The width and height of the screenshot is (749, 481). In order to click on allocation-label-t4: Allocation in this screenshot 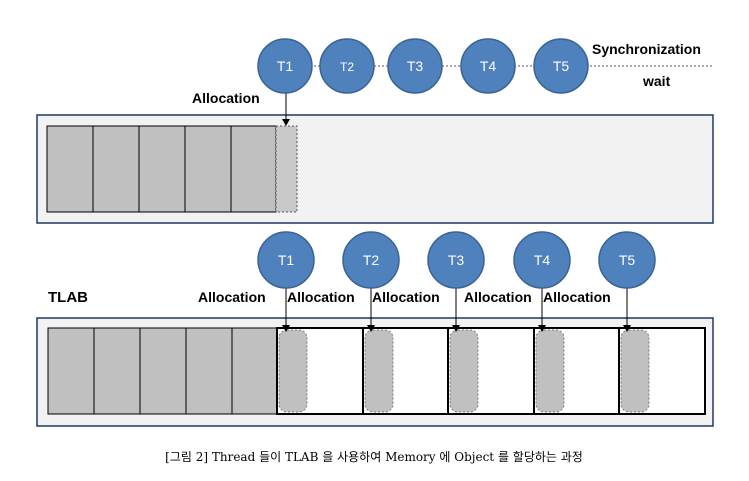, I will do `click(498, 297)`.